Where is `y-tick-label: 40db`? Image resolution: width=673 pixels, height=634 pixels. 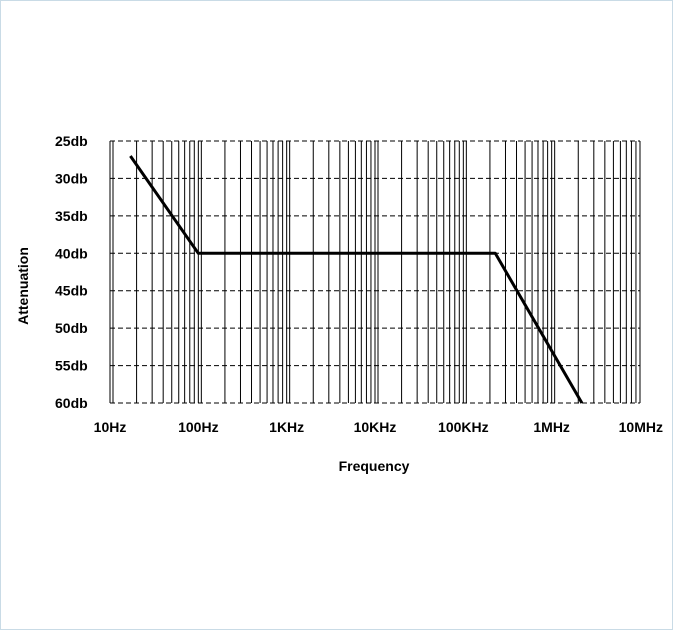
y-tick-label: 40db is located at coordinates (71, 253).